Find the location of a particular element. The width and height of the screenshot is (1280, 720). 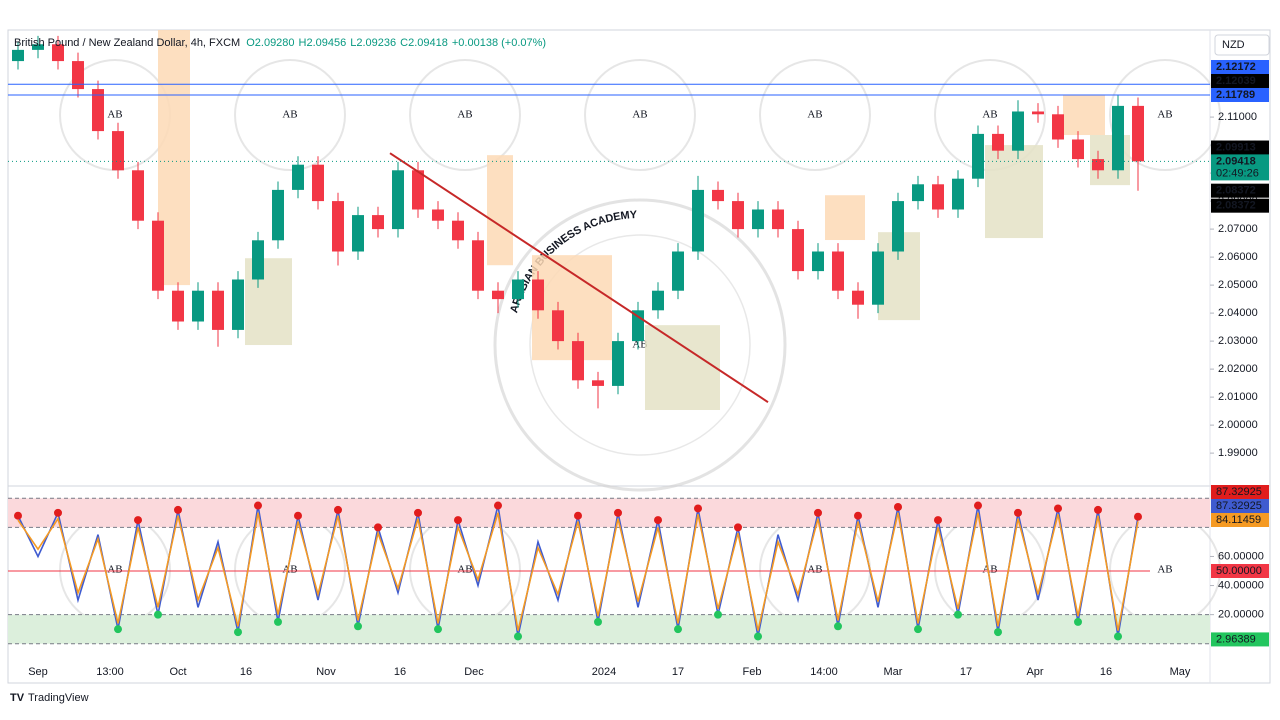

tv-logo: TV is located at coordinates (17, 698).